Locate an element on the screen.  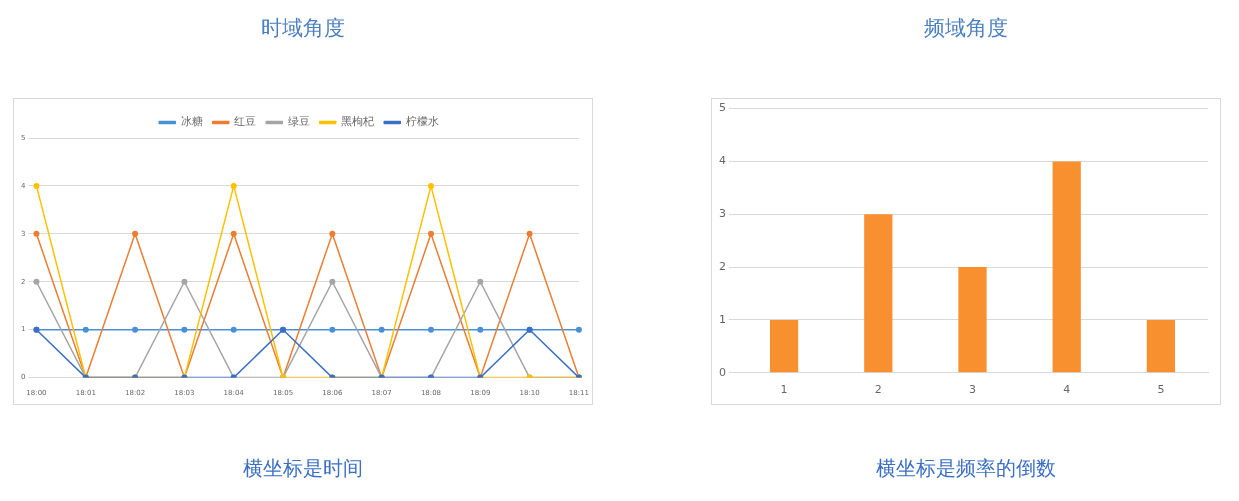
legend-label: 冰糖 is located at coordinates (191, 122).